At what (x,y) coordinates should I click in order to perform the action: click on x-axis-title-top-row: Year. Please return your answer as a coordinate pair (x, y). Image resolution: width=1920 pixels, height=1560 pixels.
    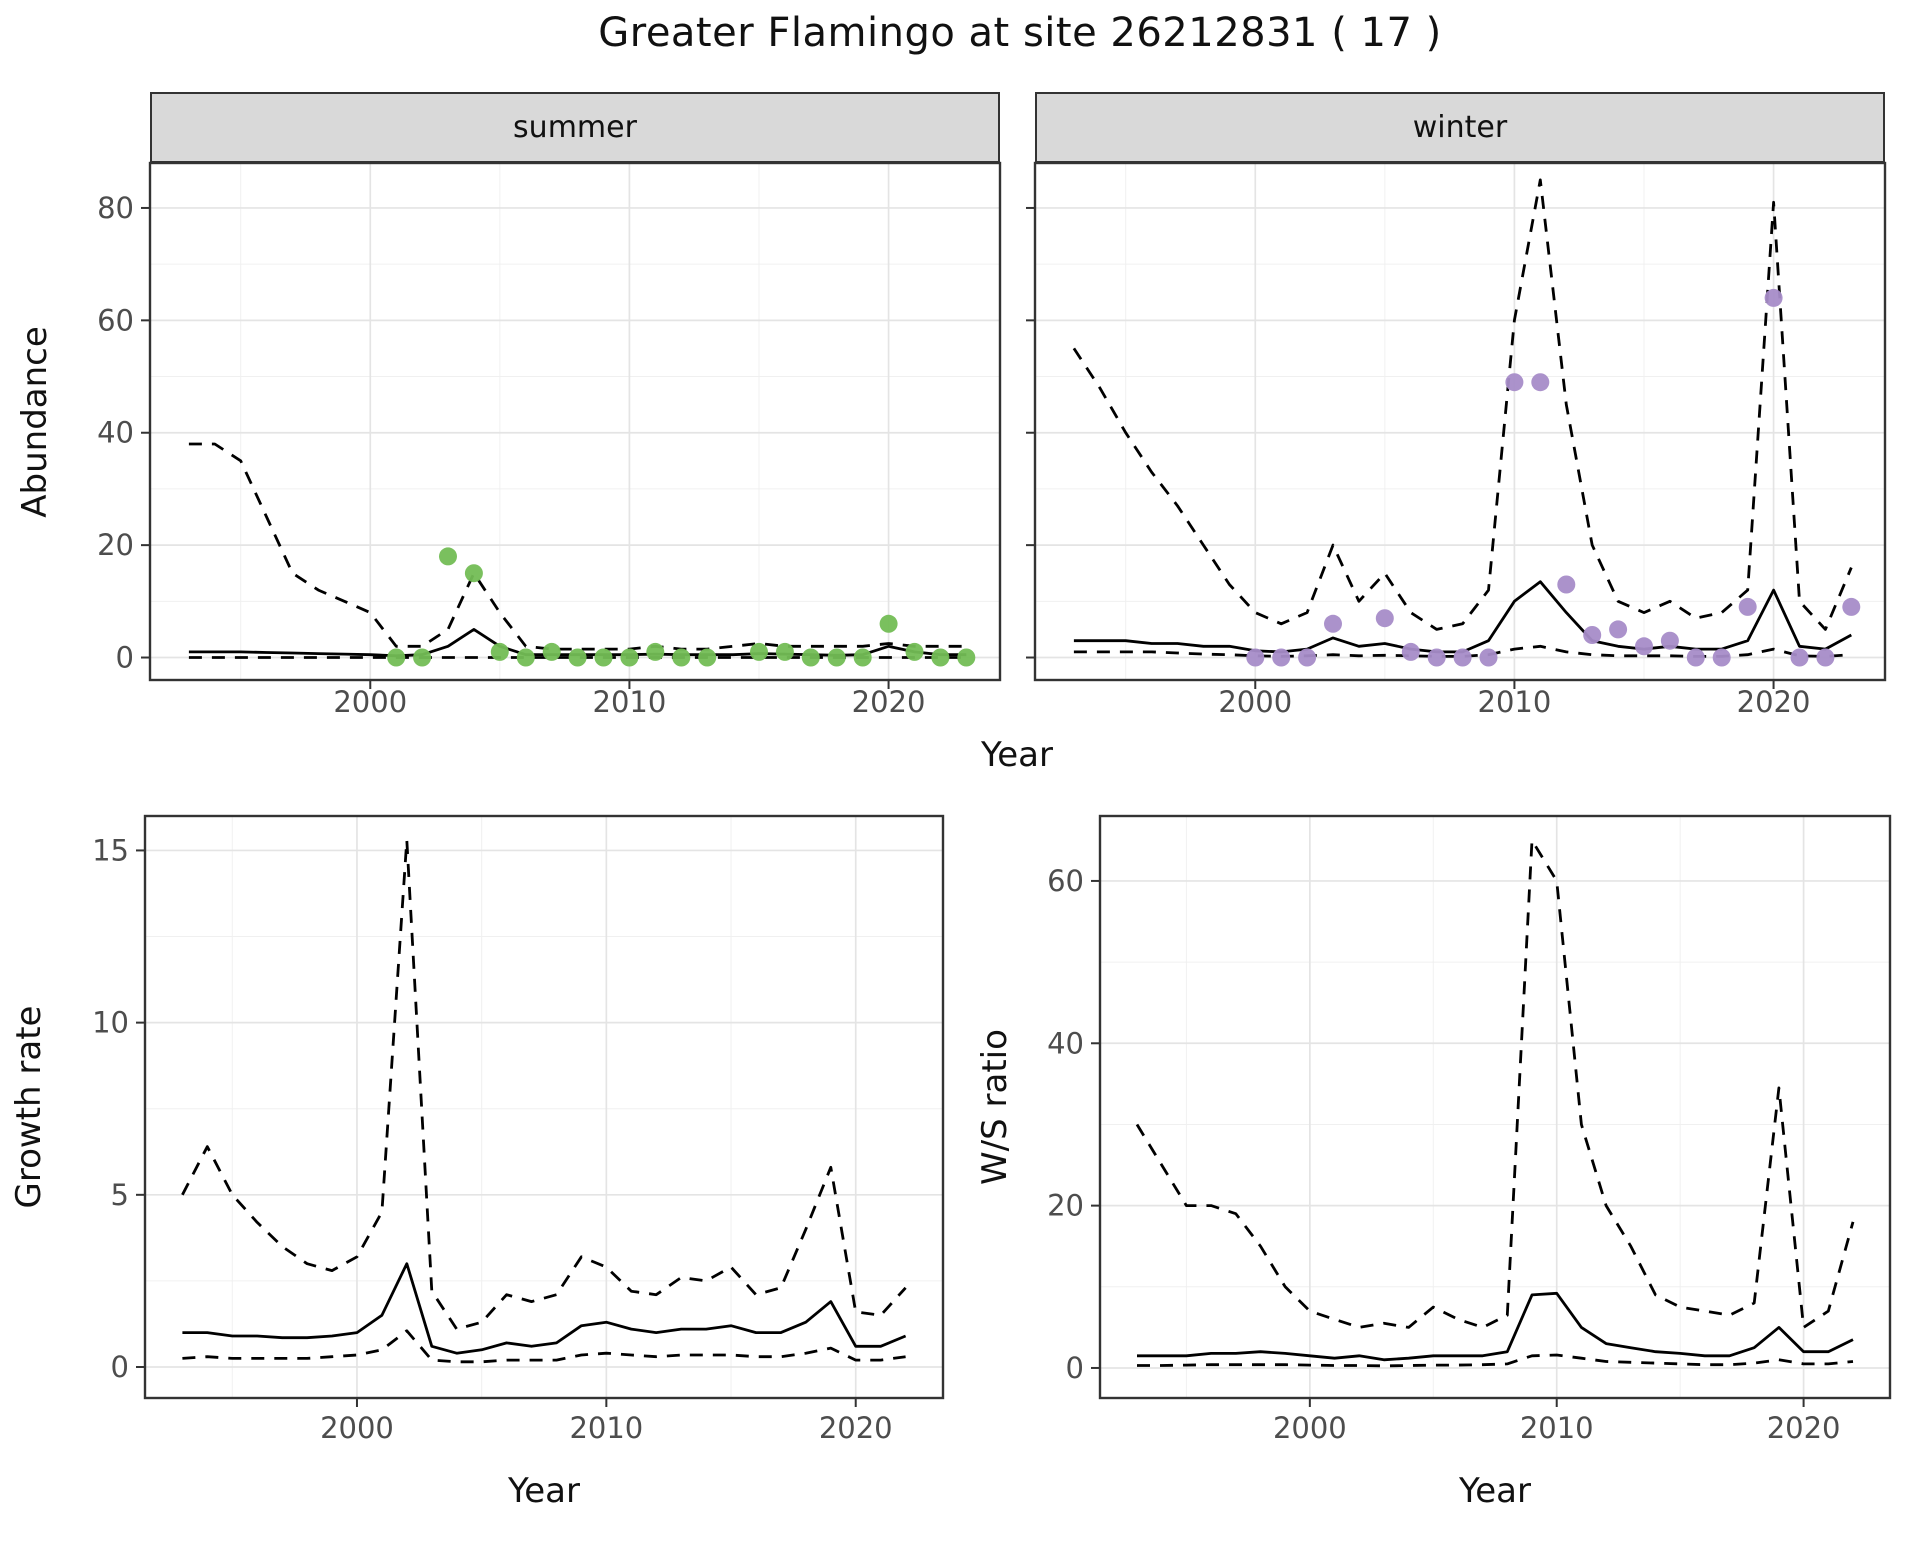
    Looking at the image, I should click on (1016, 755).